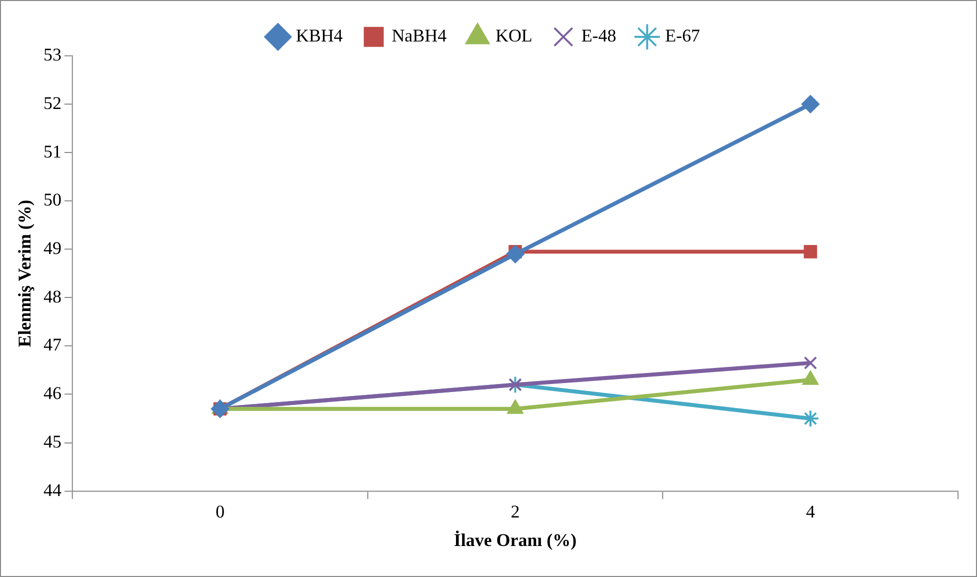 This screenshot has height=577, width=977. What do you see at coordinates (53, 102) in the screenshot?
I see `y-tick-label: 52` at bounding box center [53, 102].